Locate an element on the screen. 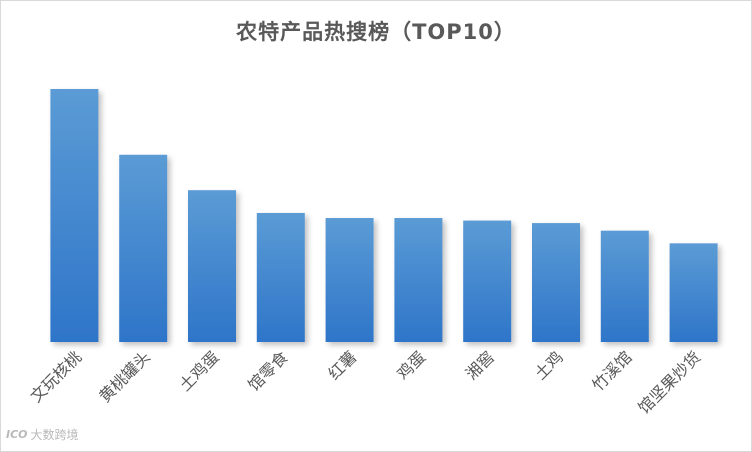  x-tick-label: 土鸡蛋 is located at coordinates (198, 370).